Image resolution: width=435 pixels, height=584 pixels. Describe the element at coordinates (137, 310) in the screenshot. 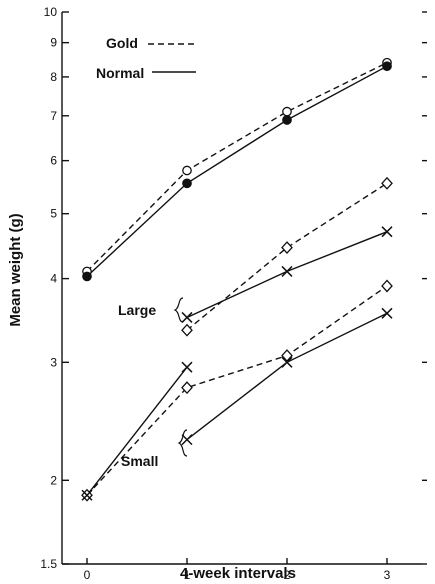

I see `annotation-large: Large` at that location.